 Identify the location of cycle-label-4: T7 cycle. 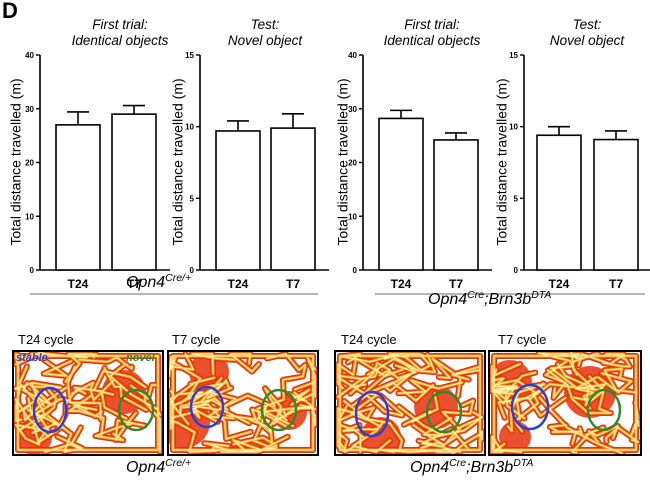
(522, 339).